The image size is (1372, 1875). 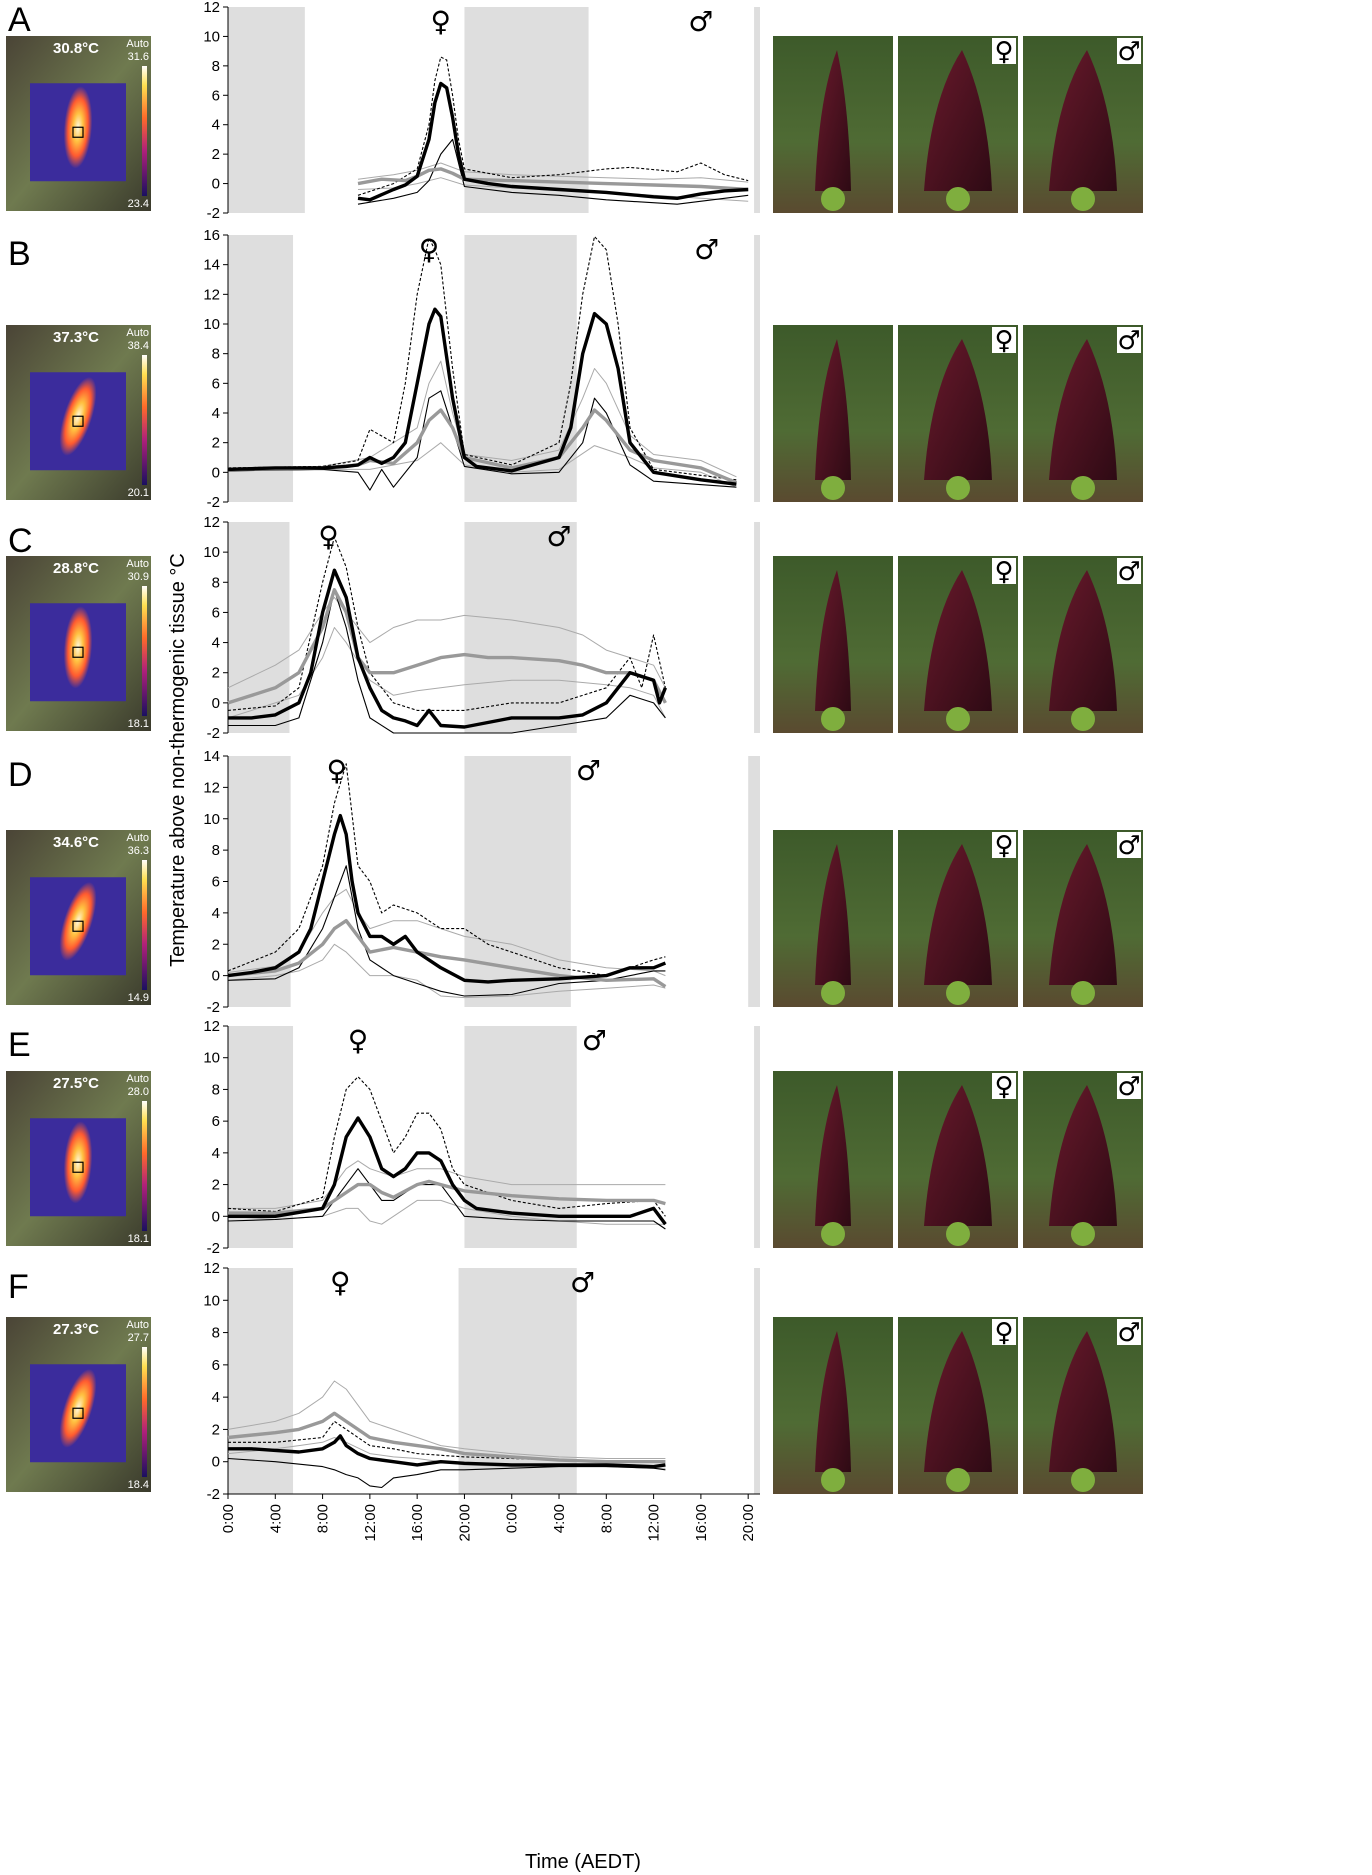 I want to click on x-tick-label: 20:00, so click(x=464, y=1523).